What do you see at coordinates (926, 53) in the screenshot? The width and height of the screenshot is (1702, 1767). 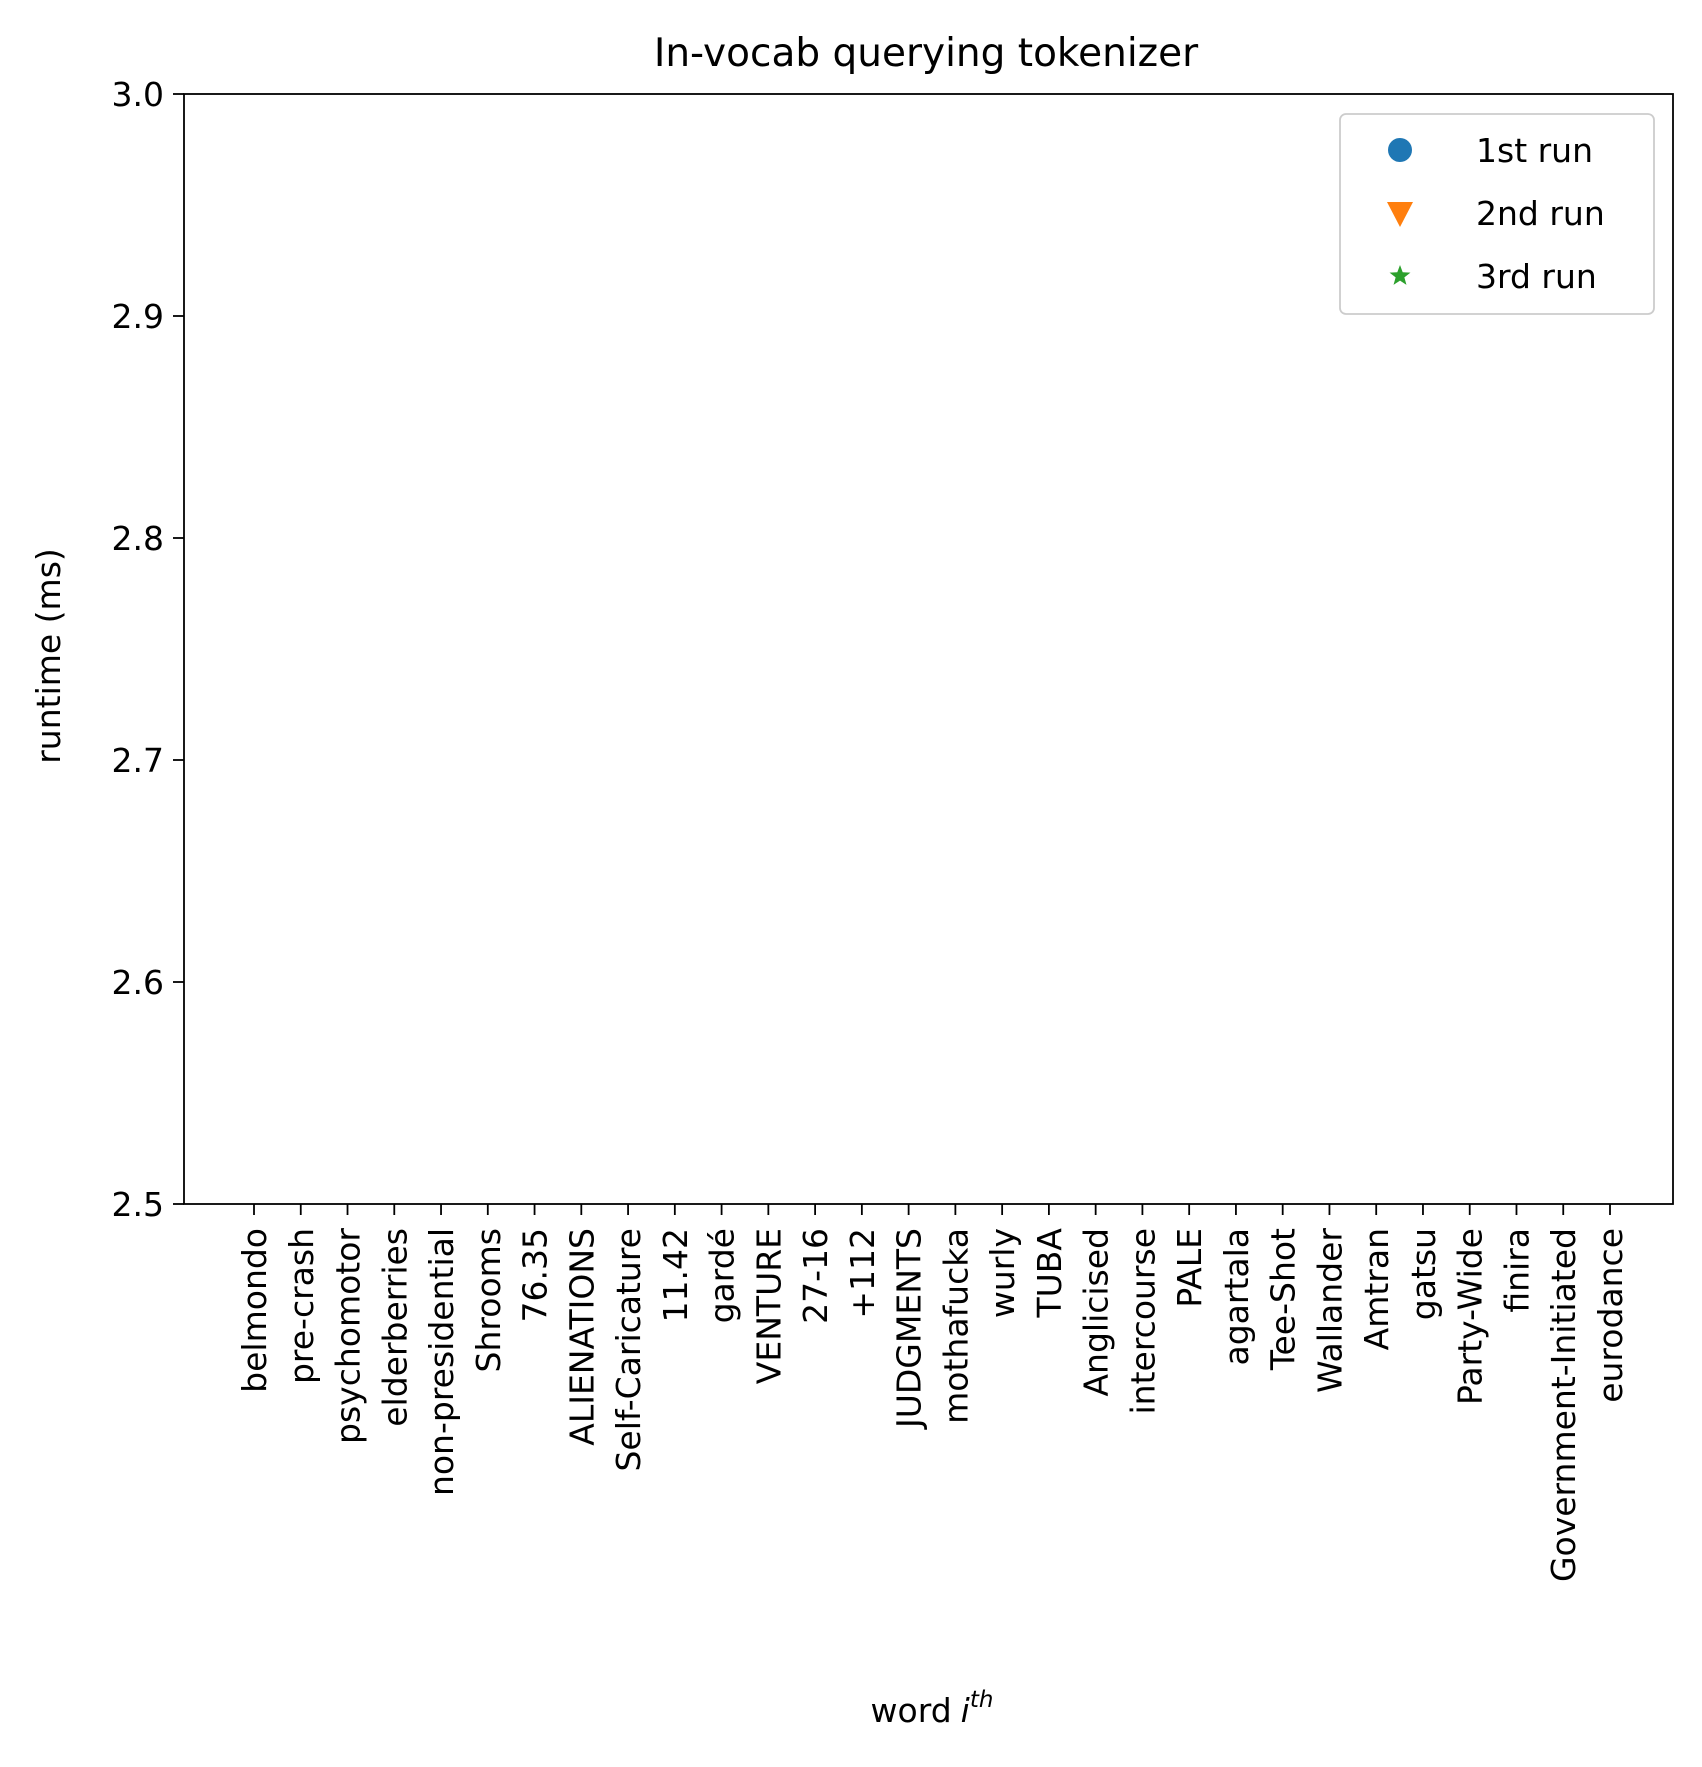 I see `chart-title: In-vocab querying tokenizer` at bounding box center [926, 53].